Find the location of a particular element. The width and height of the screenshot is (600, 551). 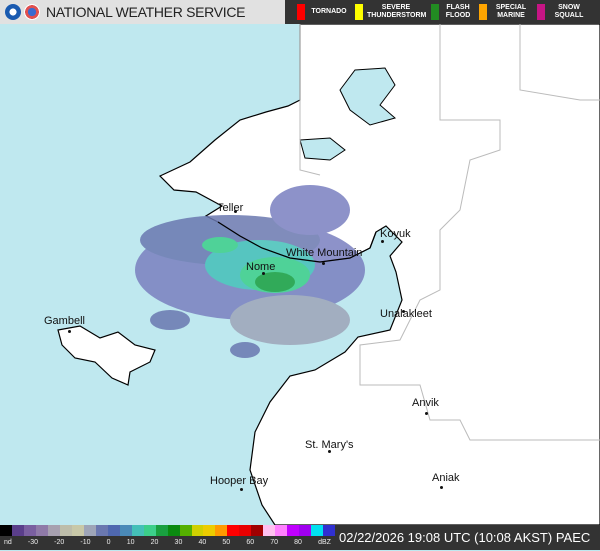

header-brand: NATIONAL WEATHER SERVICE is located at coordinates (142, 12).